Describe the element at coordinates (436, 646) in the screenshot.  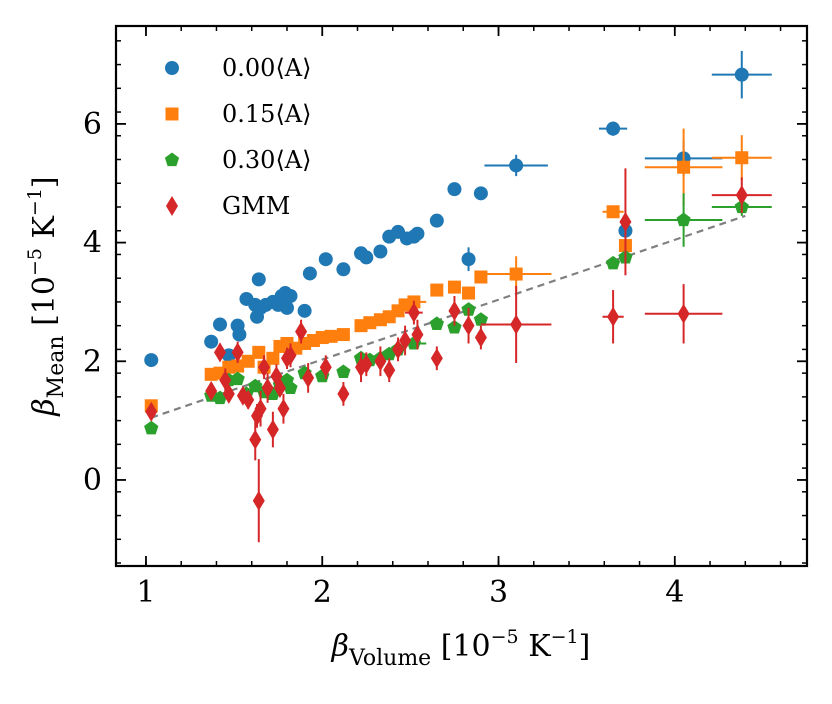
I see `x-axis-units-prefix` at that location.